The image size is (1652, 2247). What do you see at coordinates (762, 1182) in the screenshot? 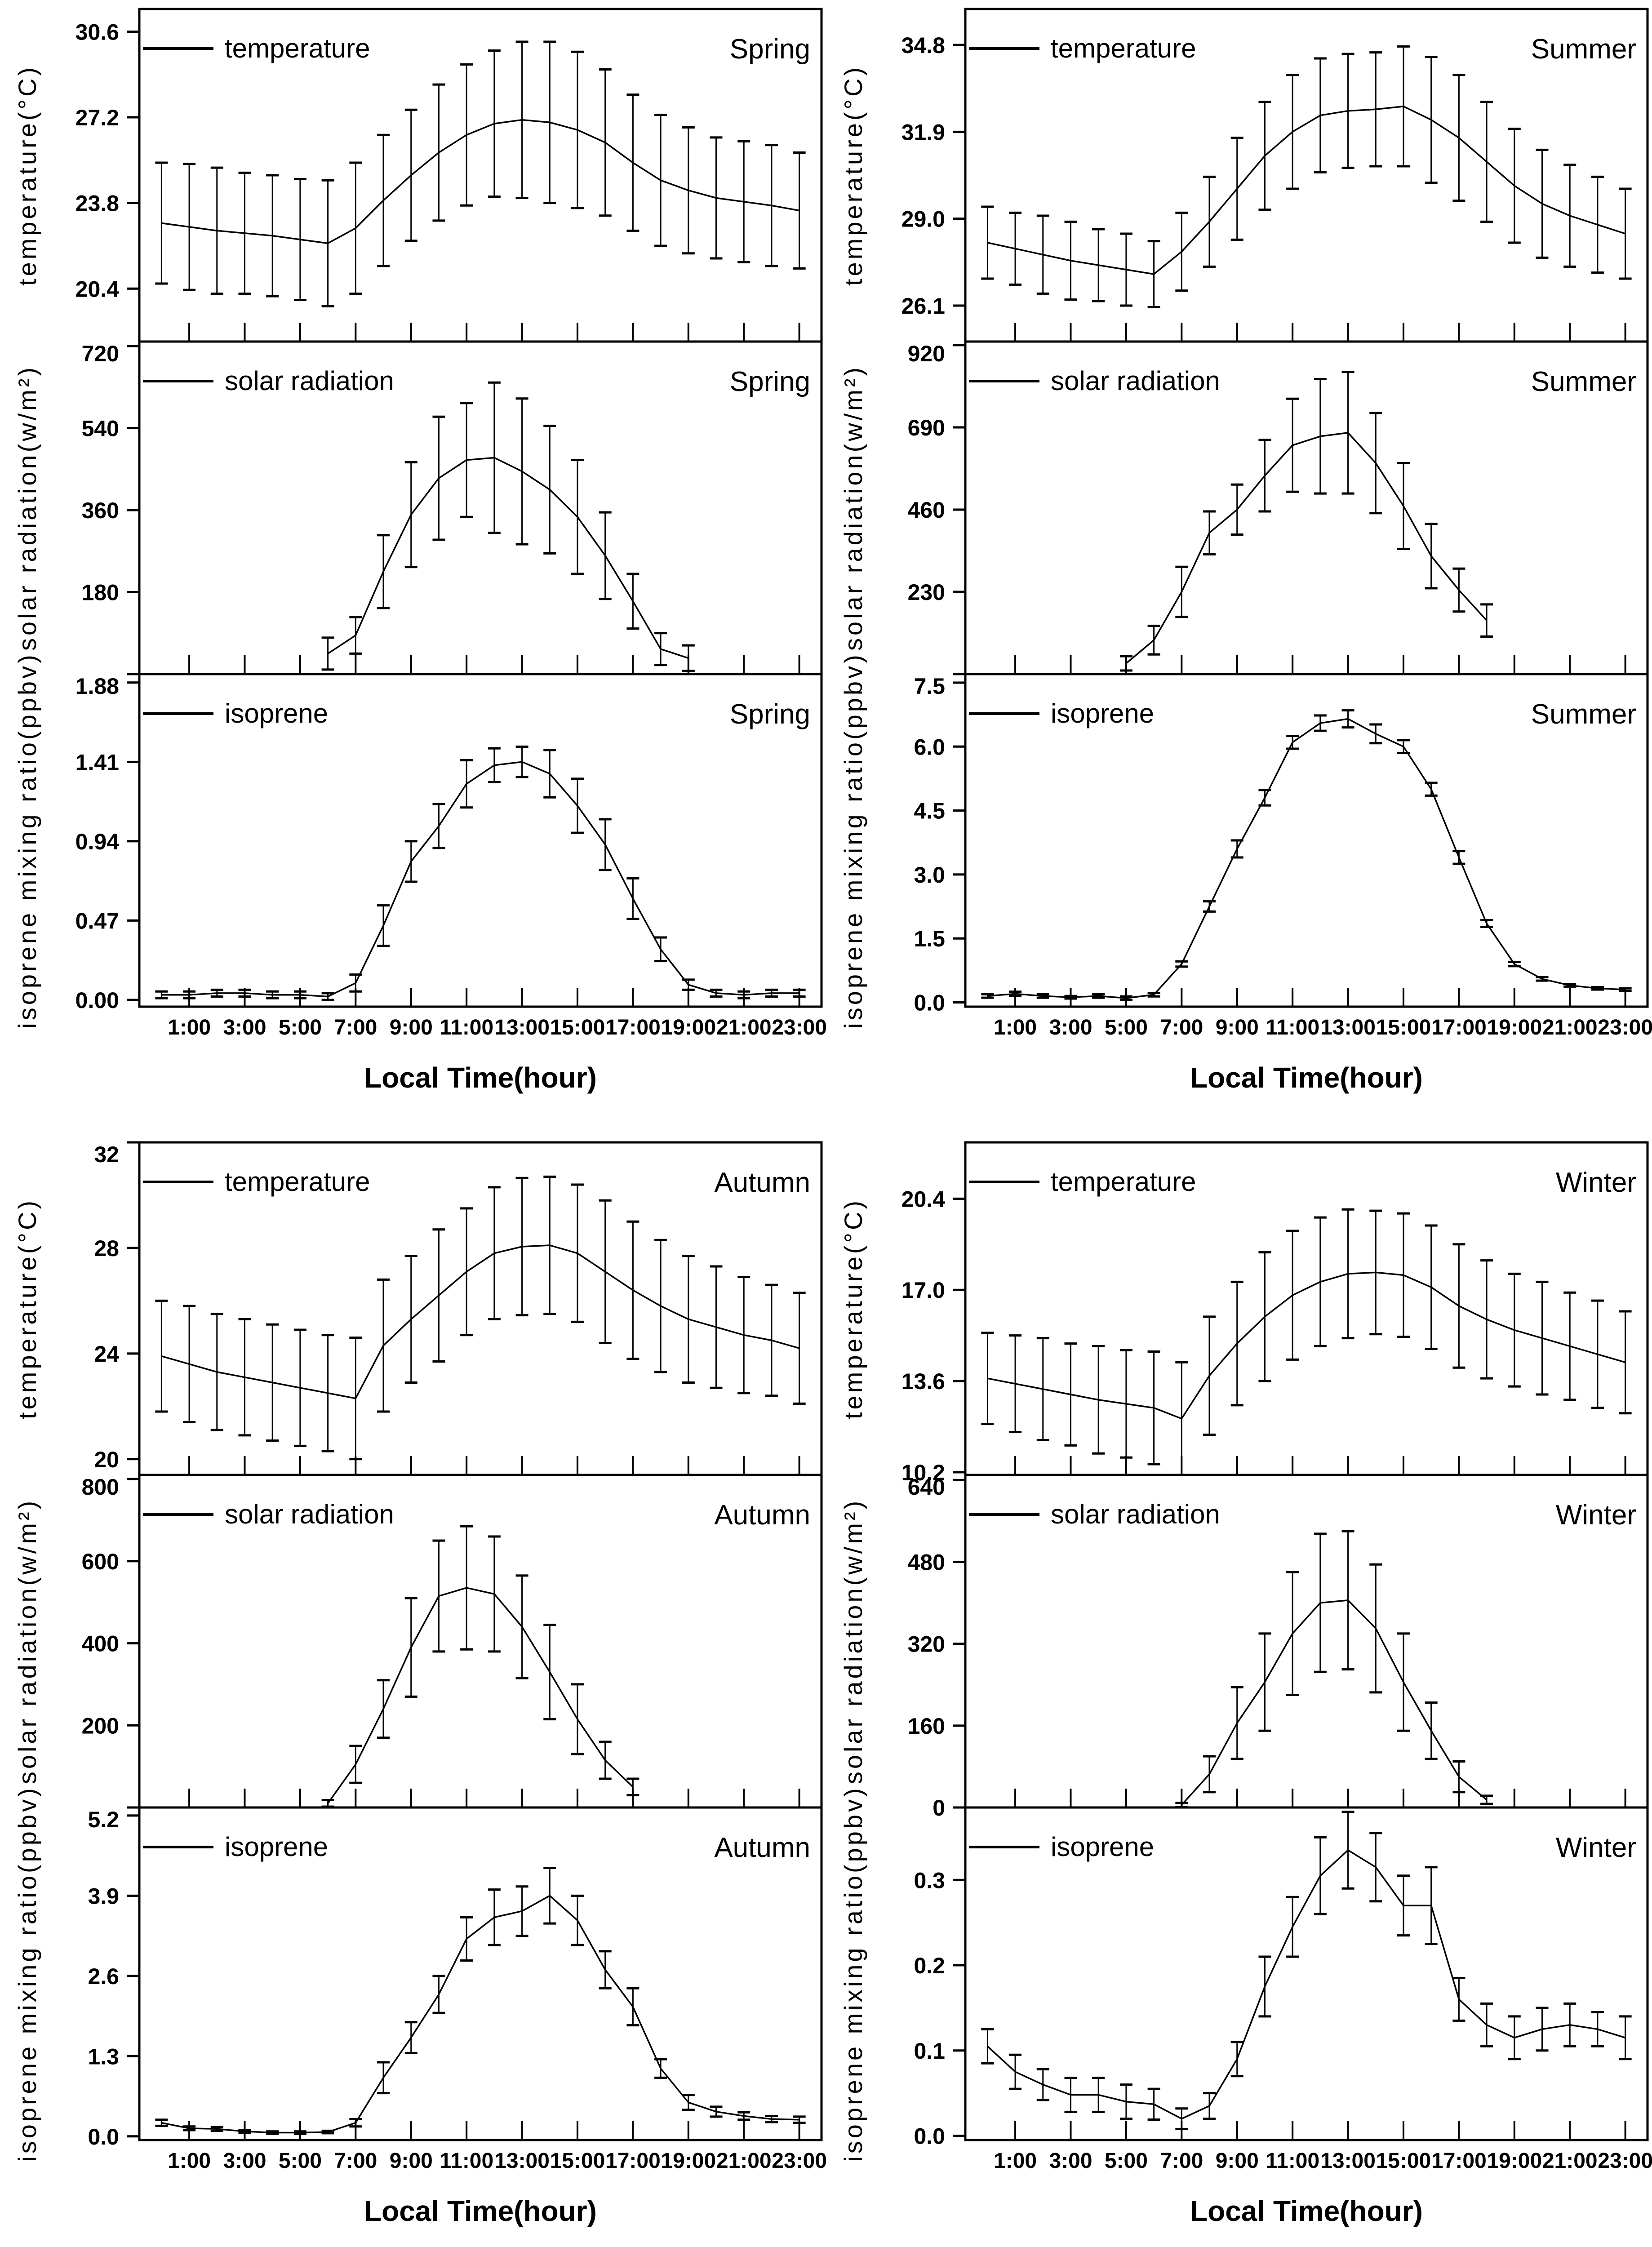
I see `svg-text: Autumn` at bounding box center [762, 1182].